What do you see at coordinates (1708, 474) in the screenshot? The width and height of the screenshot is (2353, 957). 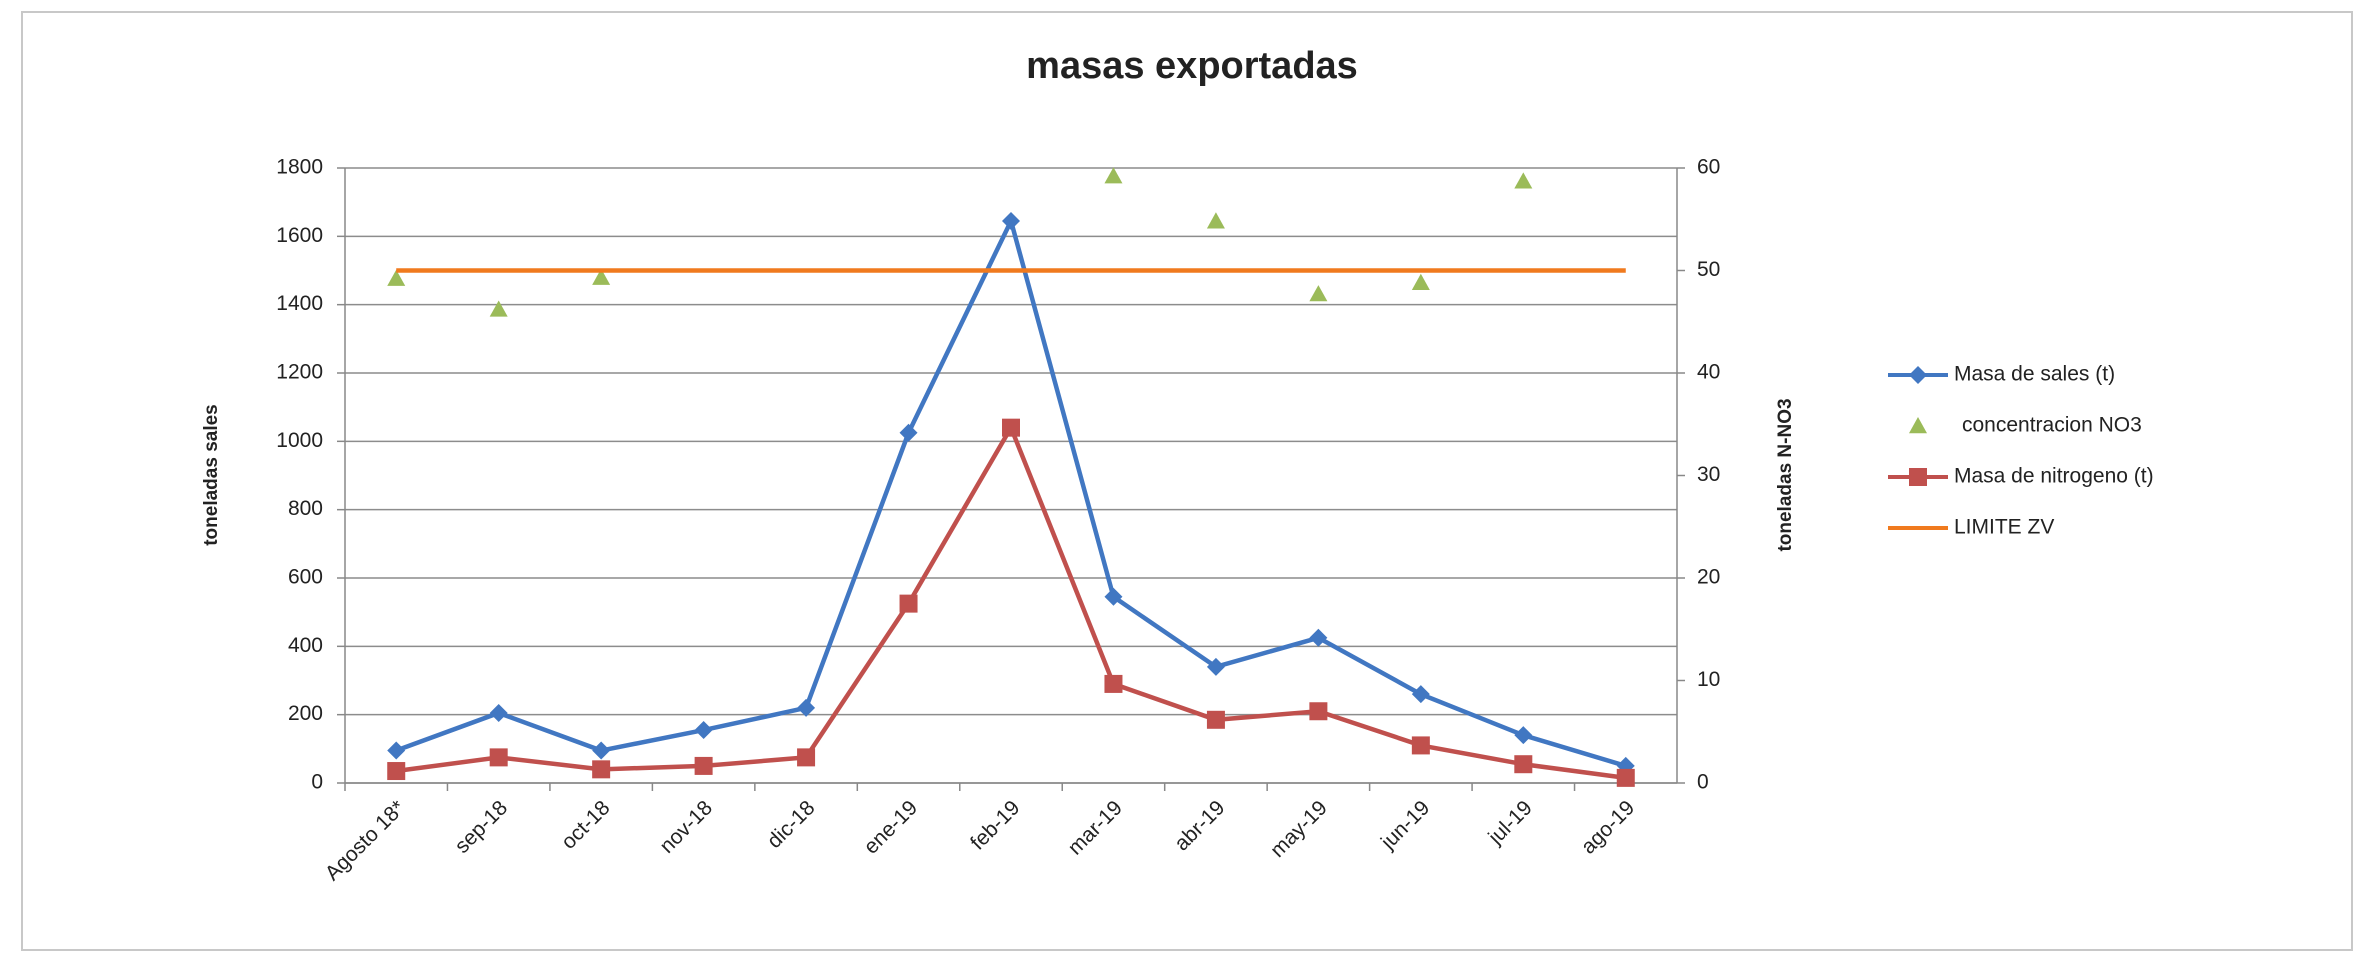 I see `y2-tick-label: 30` at bounding box center [1708, 474].